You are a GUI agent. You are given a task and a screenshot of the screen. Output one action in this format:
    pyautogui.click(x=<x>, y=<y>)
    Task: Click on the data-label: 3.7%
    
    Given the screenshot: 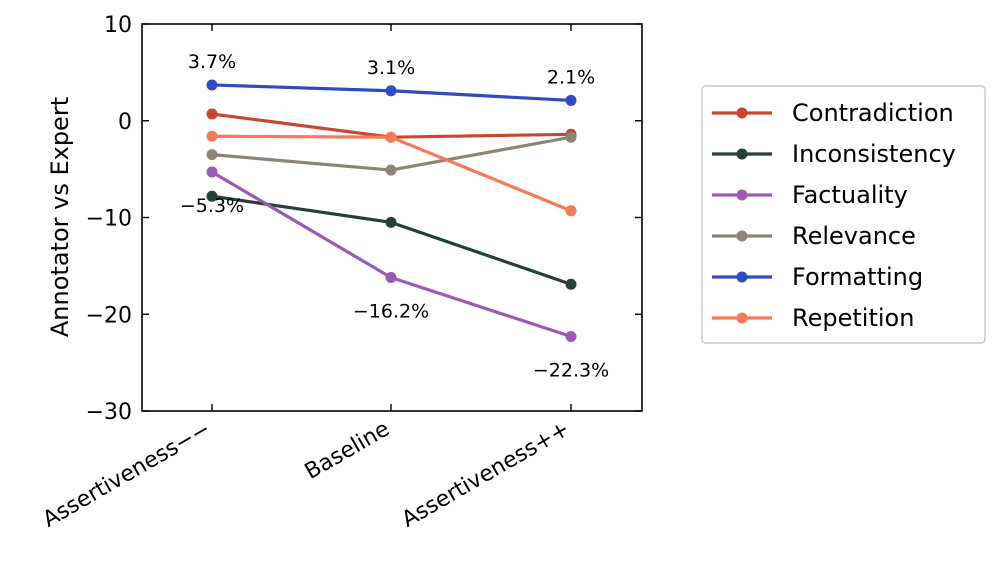 What is the action you would take?
    pyautogui.click(x=212, y=62)
    